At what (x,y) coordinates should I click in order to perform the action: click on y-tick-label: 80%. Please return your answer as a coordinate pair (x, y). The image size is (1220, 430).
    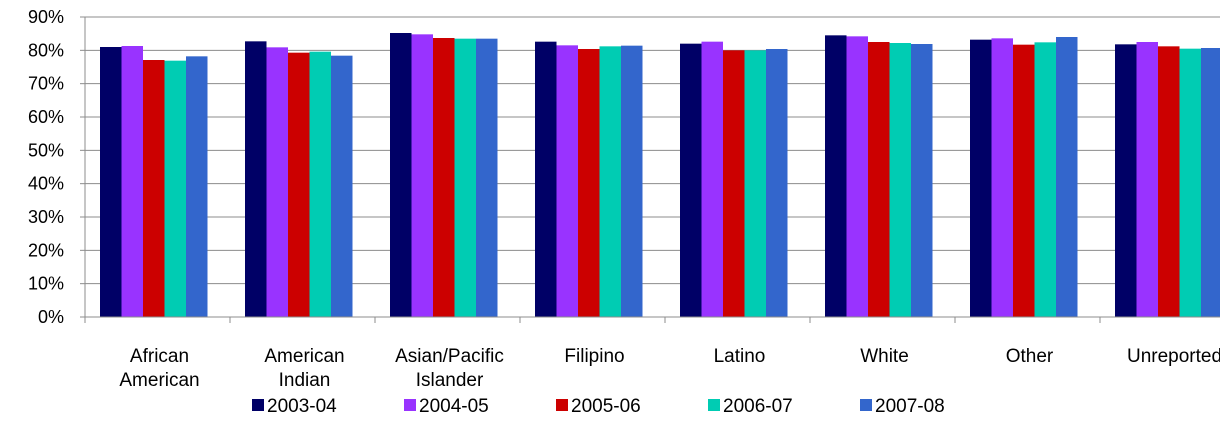
    Looking at the image, I should click on (46, 50).